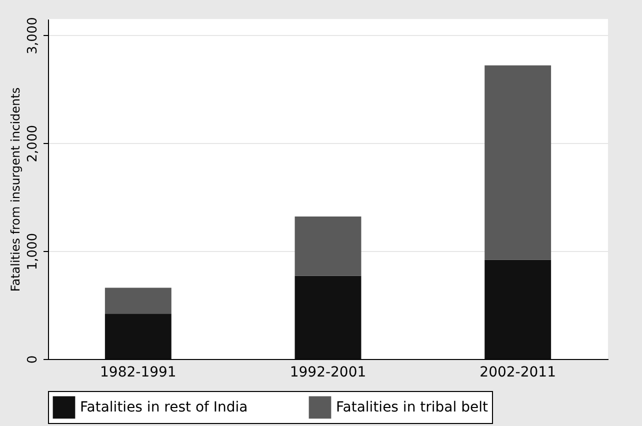 Image resolution: width=642 pixels, height=426 pixels. Describe the element at coordinates (15, 189) in the screenshot. I see `y-axis-title: Fatalities from insurgent incidents` at that location.